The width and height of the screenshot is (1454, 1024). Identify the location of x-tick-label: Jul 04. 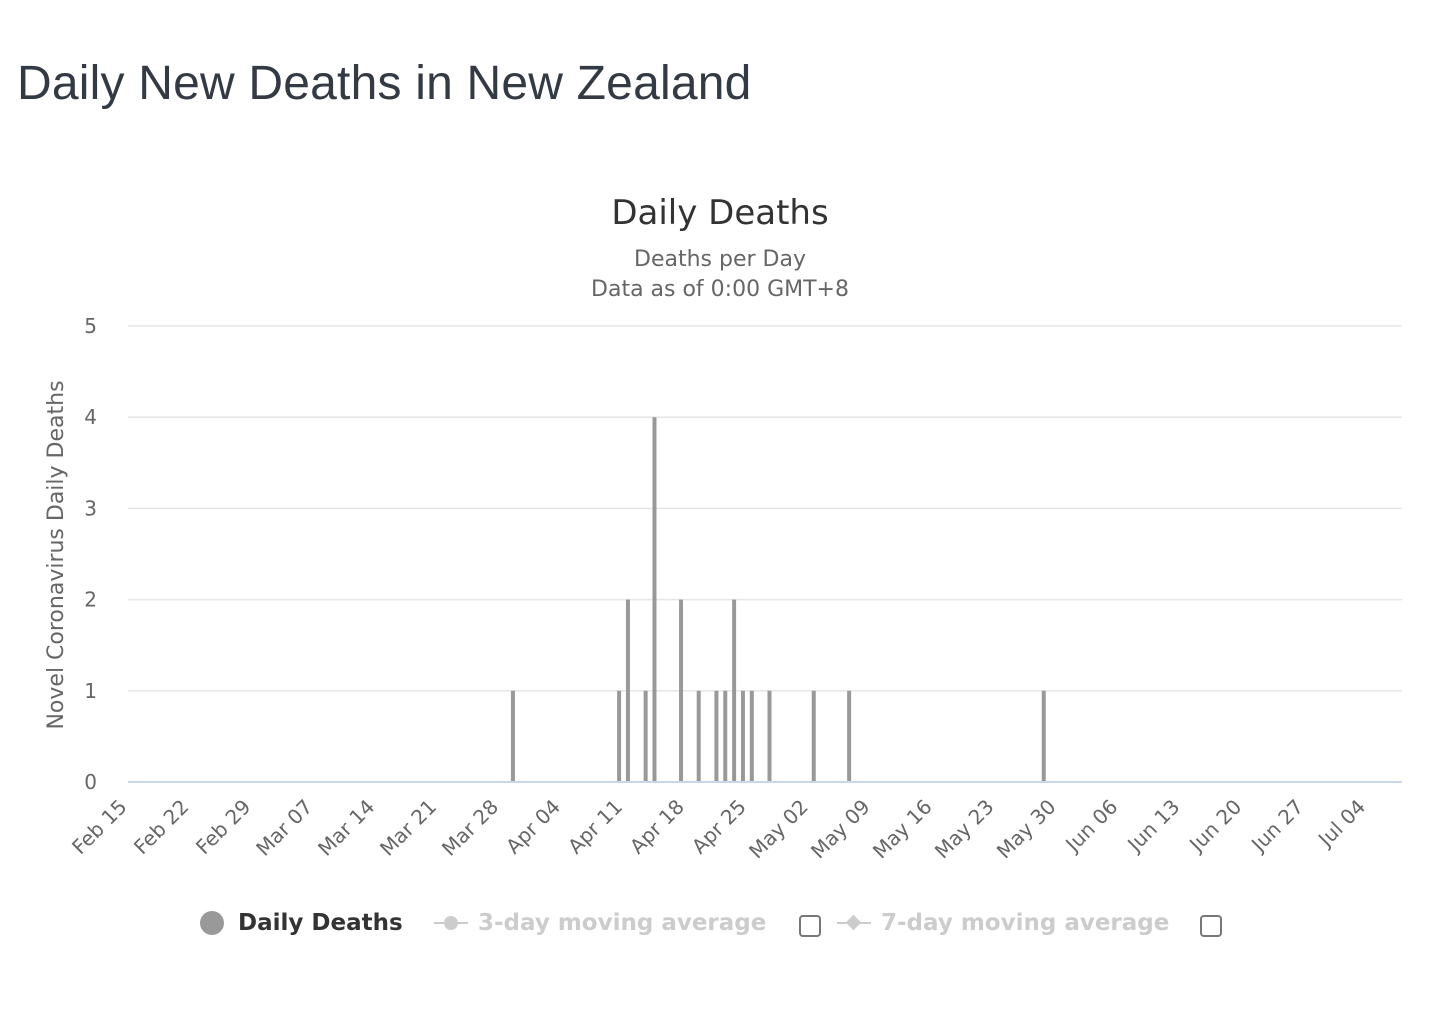
(1341, 824).